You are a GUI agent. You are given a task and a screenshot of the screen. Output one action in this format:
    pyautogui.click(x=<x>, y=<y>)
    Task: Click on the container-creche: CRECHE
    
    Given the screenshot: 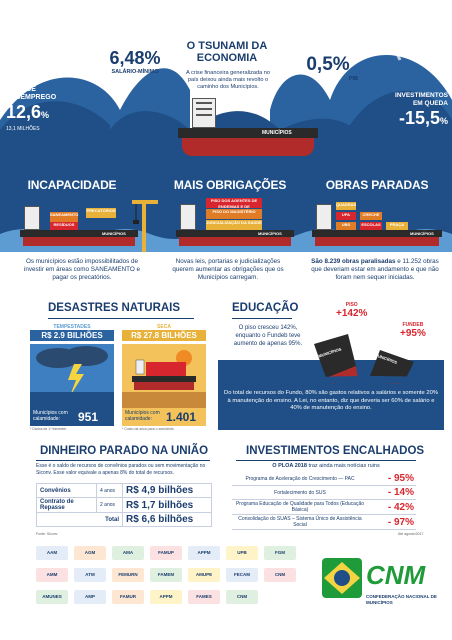 What is the action you would take?
    pyautogui.click(x=371, y=216)
    